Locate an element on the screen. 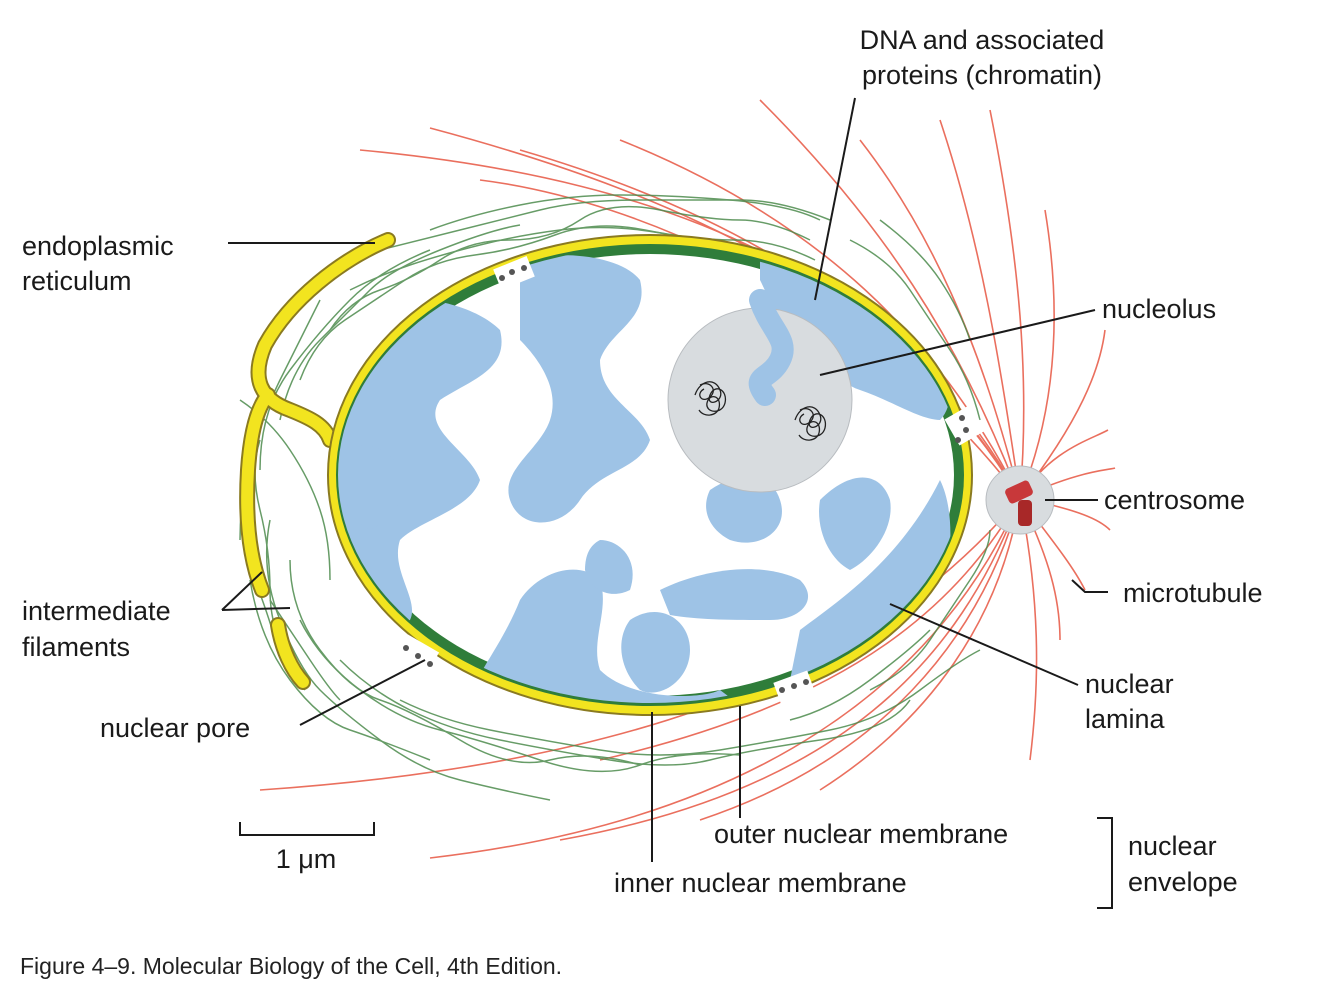 The height and width of the screenshot is (985, 1326). chromatin-label-line2: proteins (chromatin) is located at coordinates (982, 75).